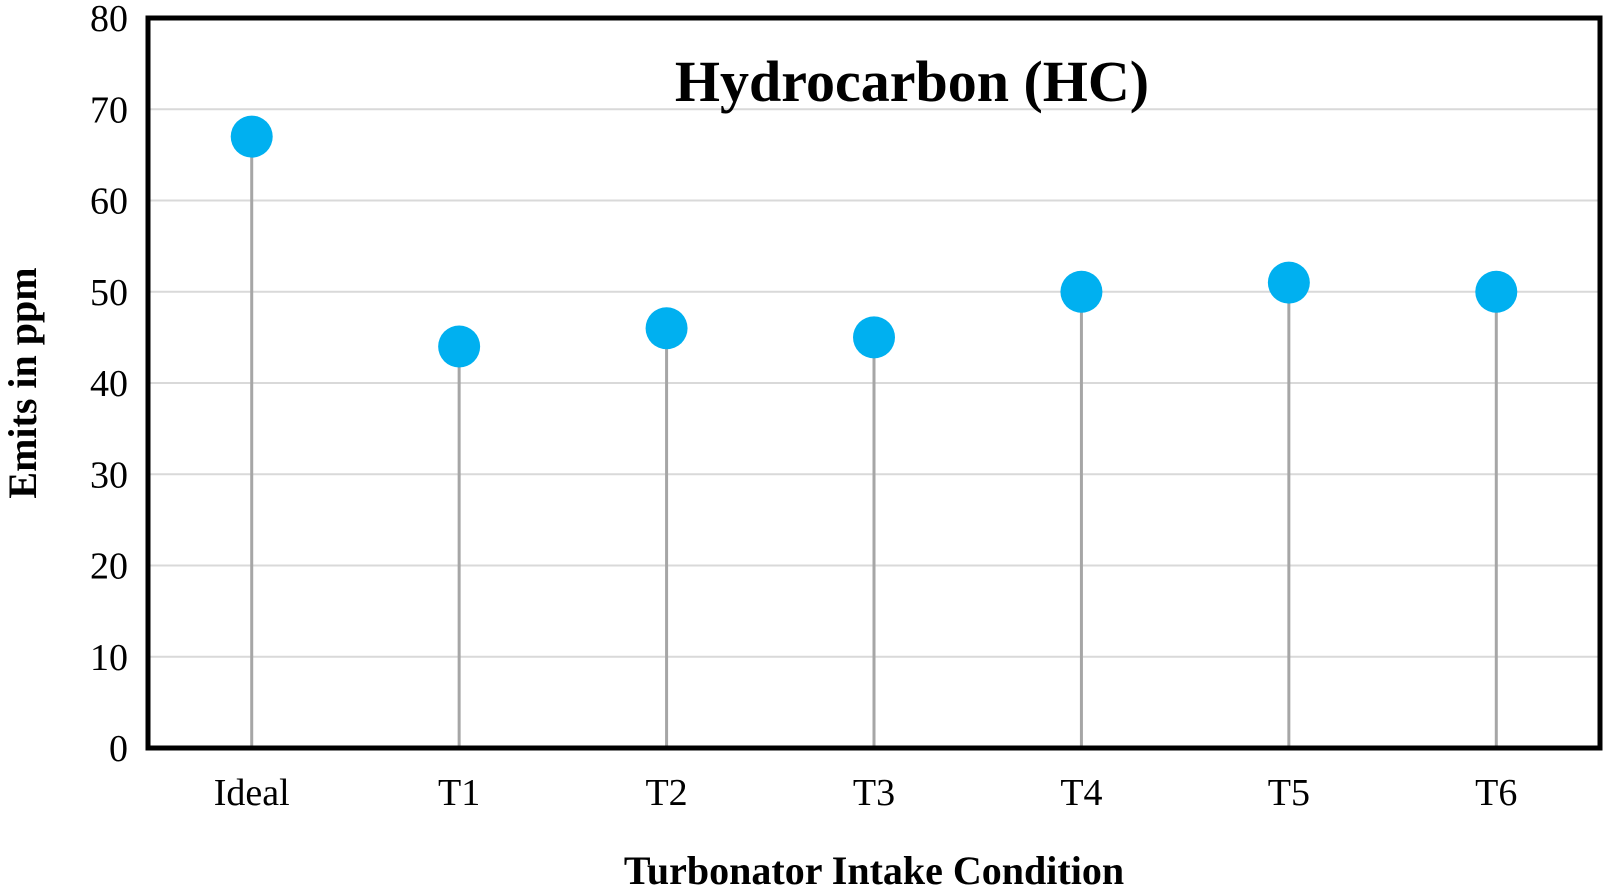 This screenshot has height=889, width=1614. Describe the element at coordinates (874, 793) in the screenshot. I see `x-tick-label: T3` at that location.